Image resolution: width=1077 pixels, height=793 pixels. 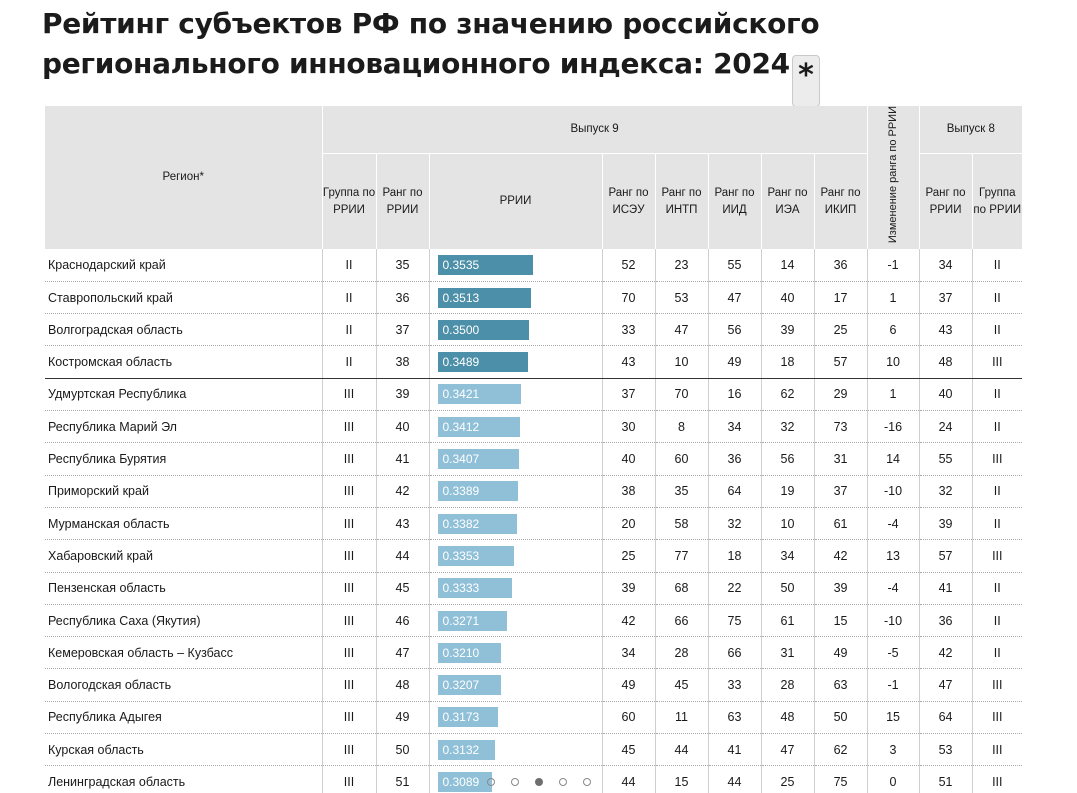 What do you see at coordinates (402, 362) in the screenshot?
I see `cell-rank: 38` at bounding box center [402, 362].